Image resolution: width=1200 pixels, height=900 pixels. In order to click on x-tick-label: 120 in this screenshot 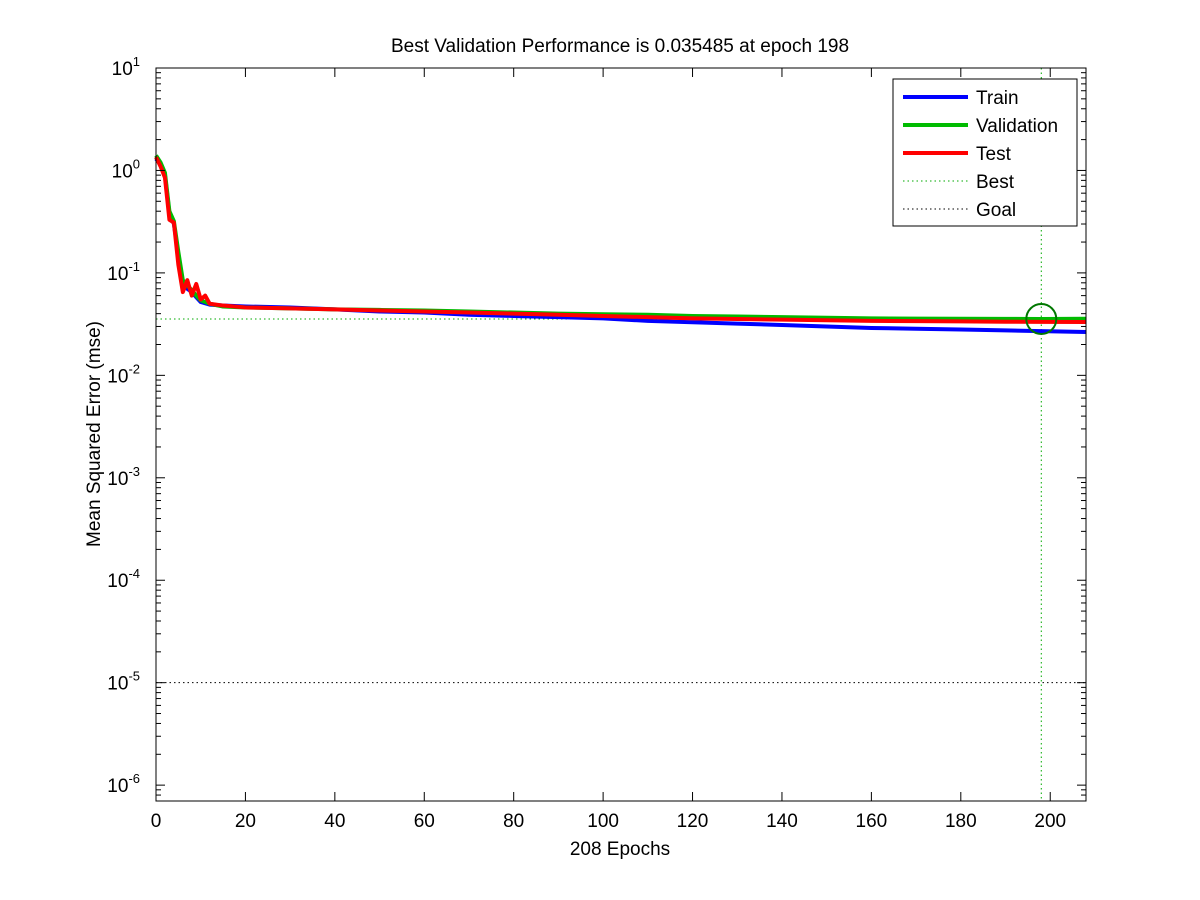, I will do `click(693, 821)`.